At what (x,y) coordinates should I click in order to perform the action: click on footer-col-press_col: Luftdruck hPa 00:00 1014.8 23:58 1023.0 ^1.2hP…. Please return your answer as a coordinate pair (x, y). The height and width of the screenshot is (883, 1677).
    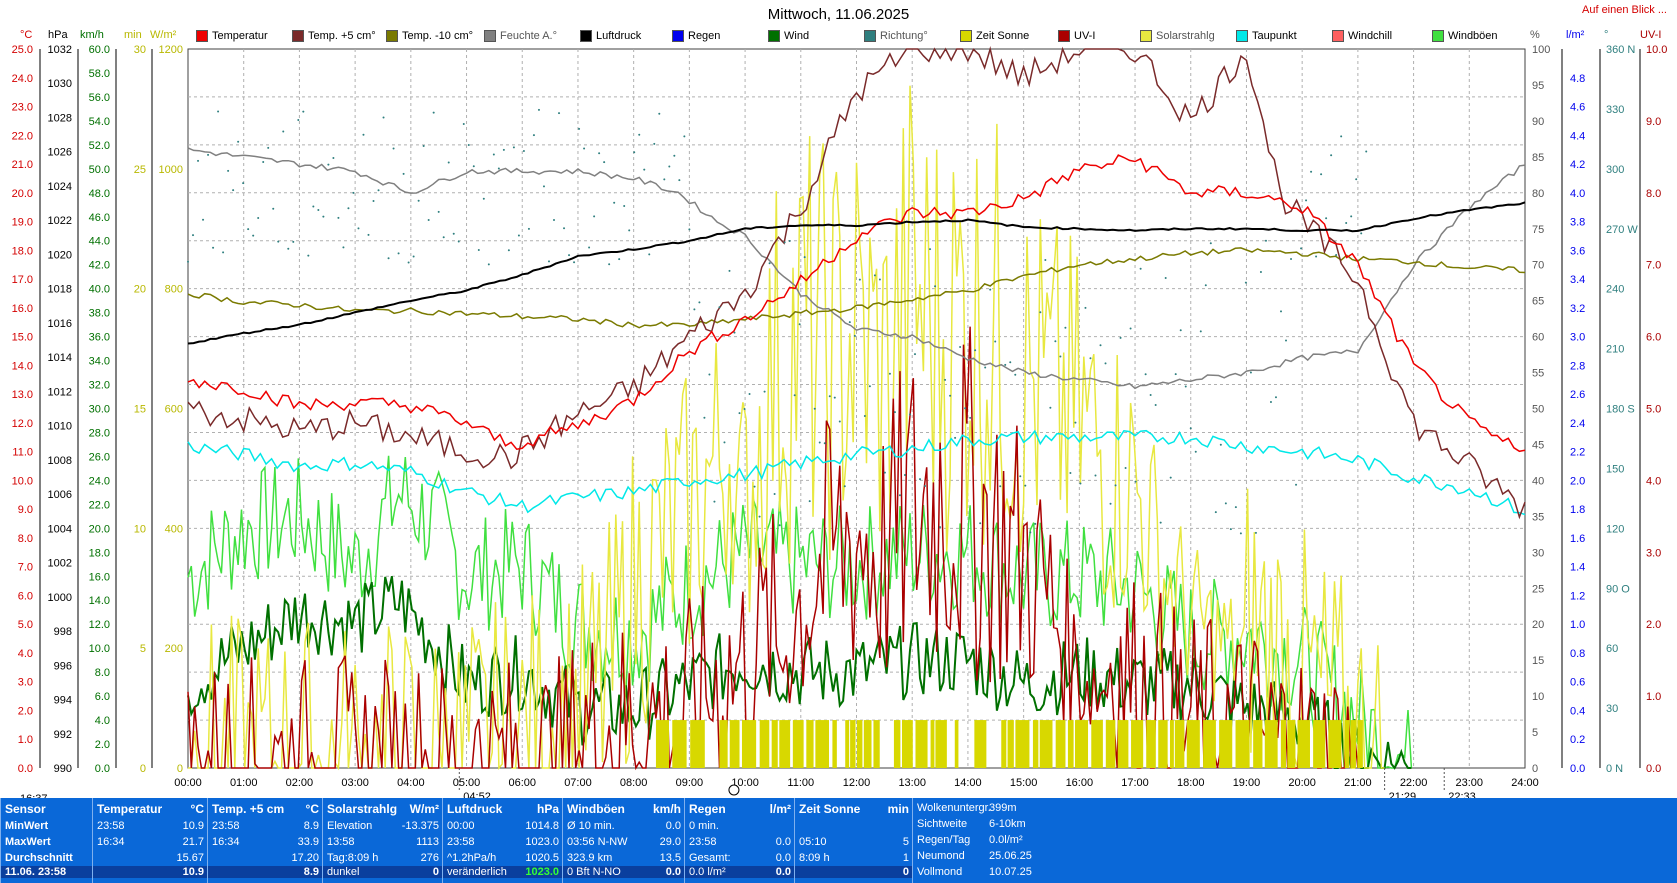
    Looking at the image, I should click on (502, 840).